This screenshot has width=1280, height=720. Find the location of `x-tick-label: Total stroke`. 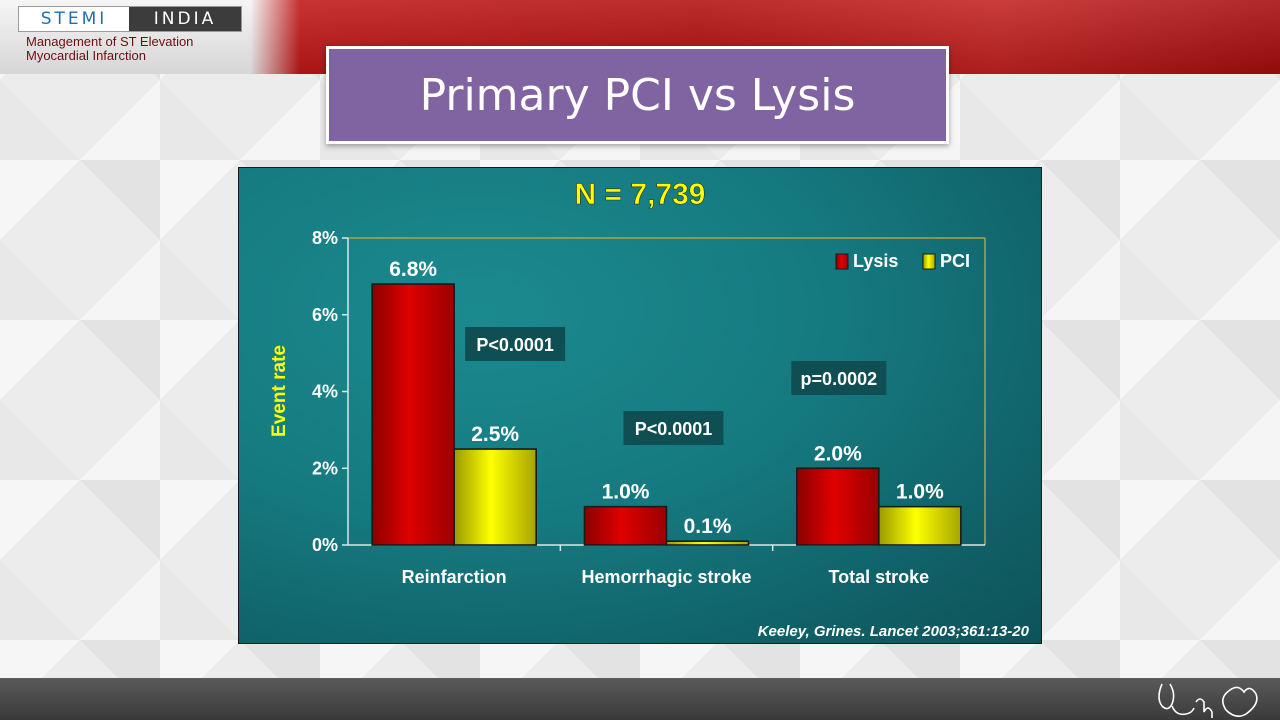

x-tick-label: Total stroke is located at coordinates (878, 577).